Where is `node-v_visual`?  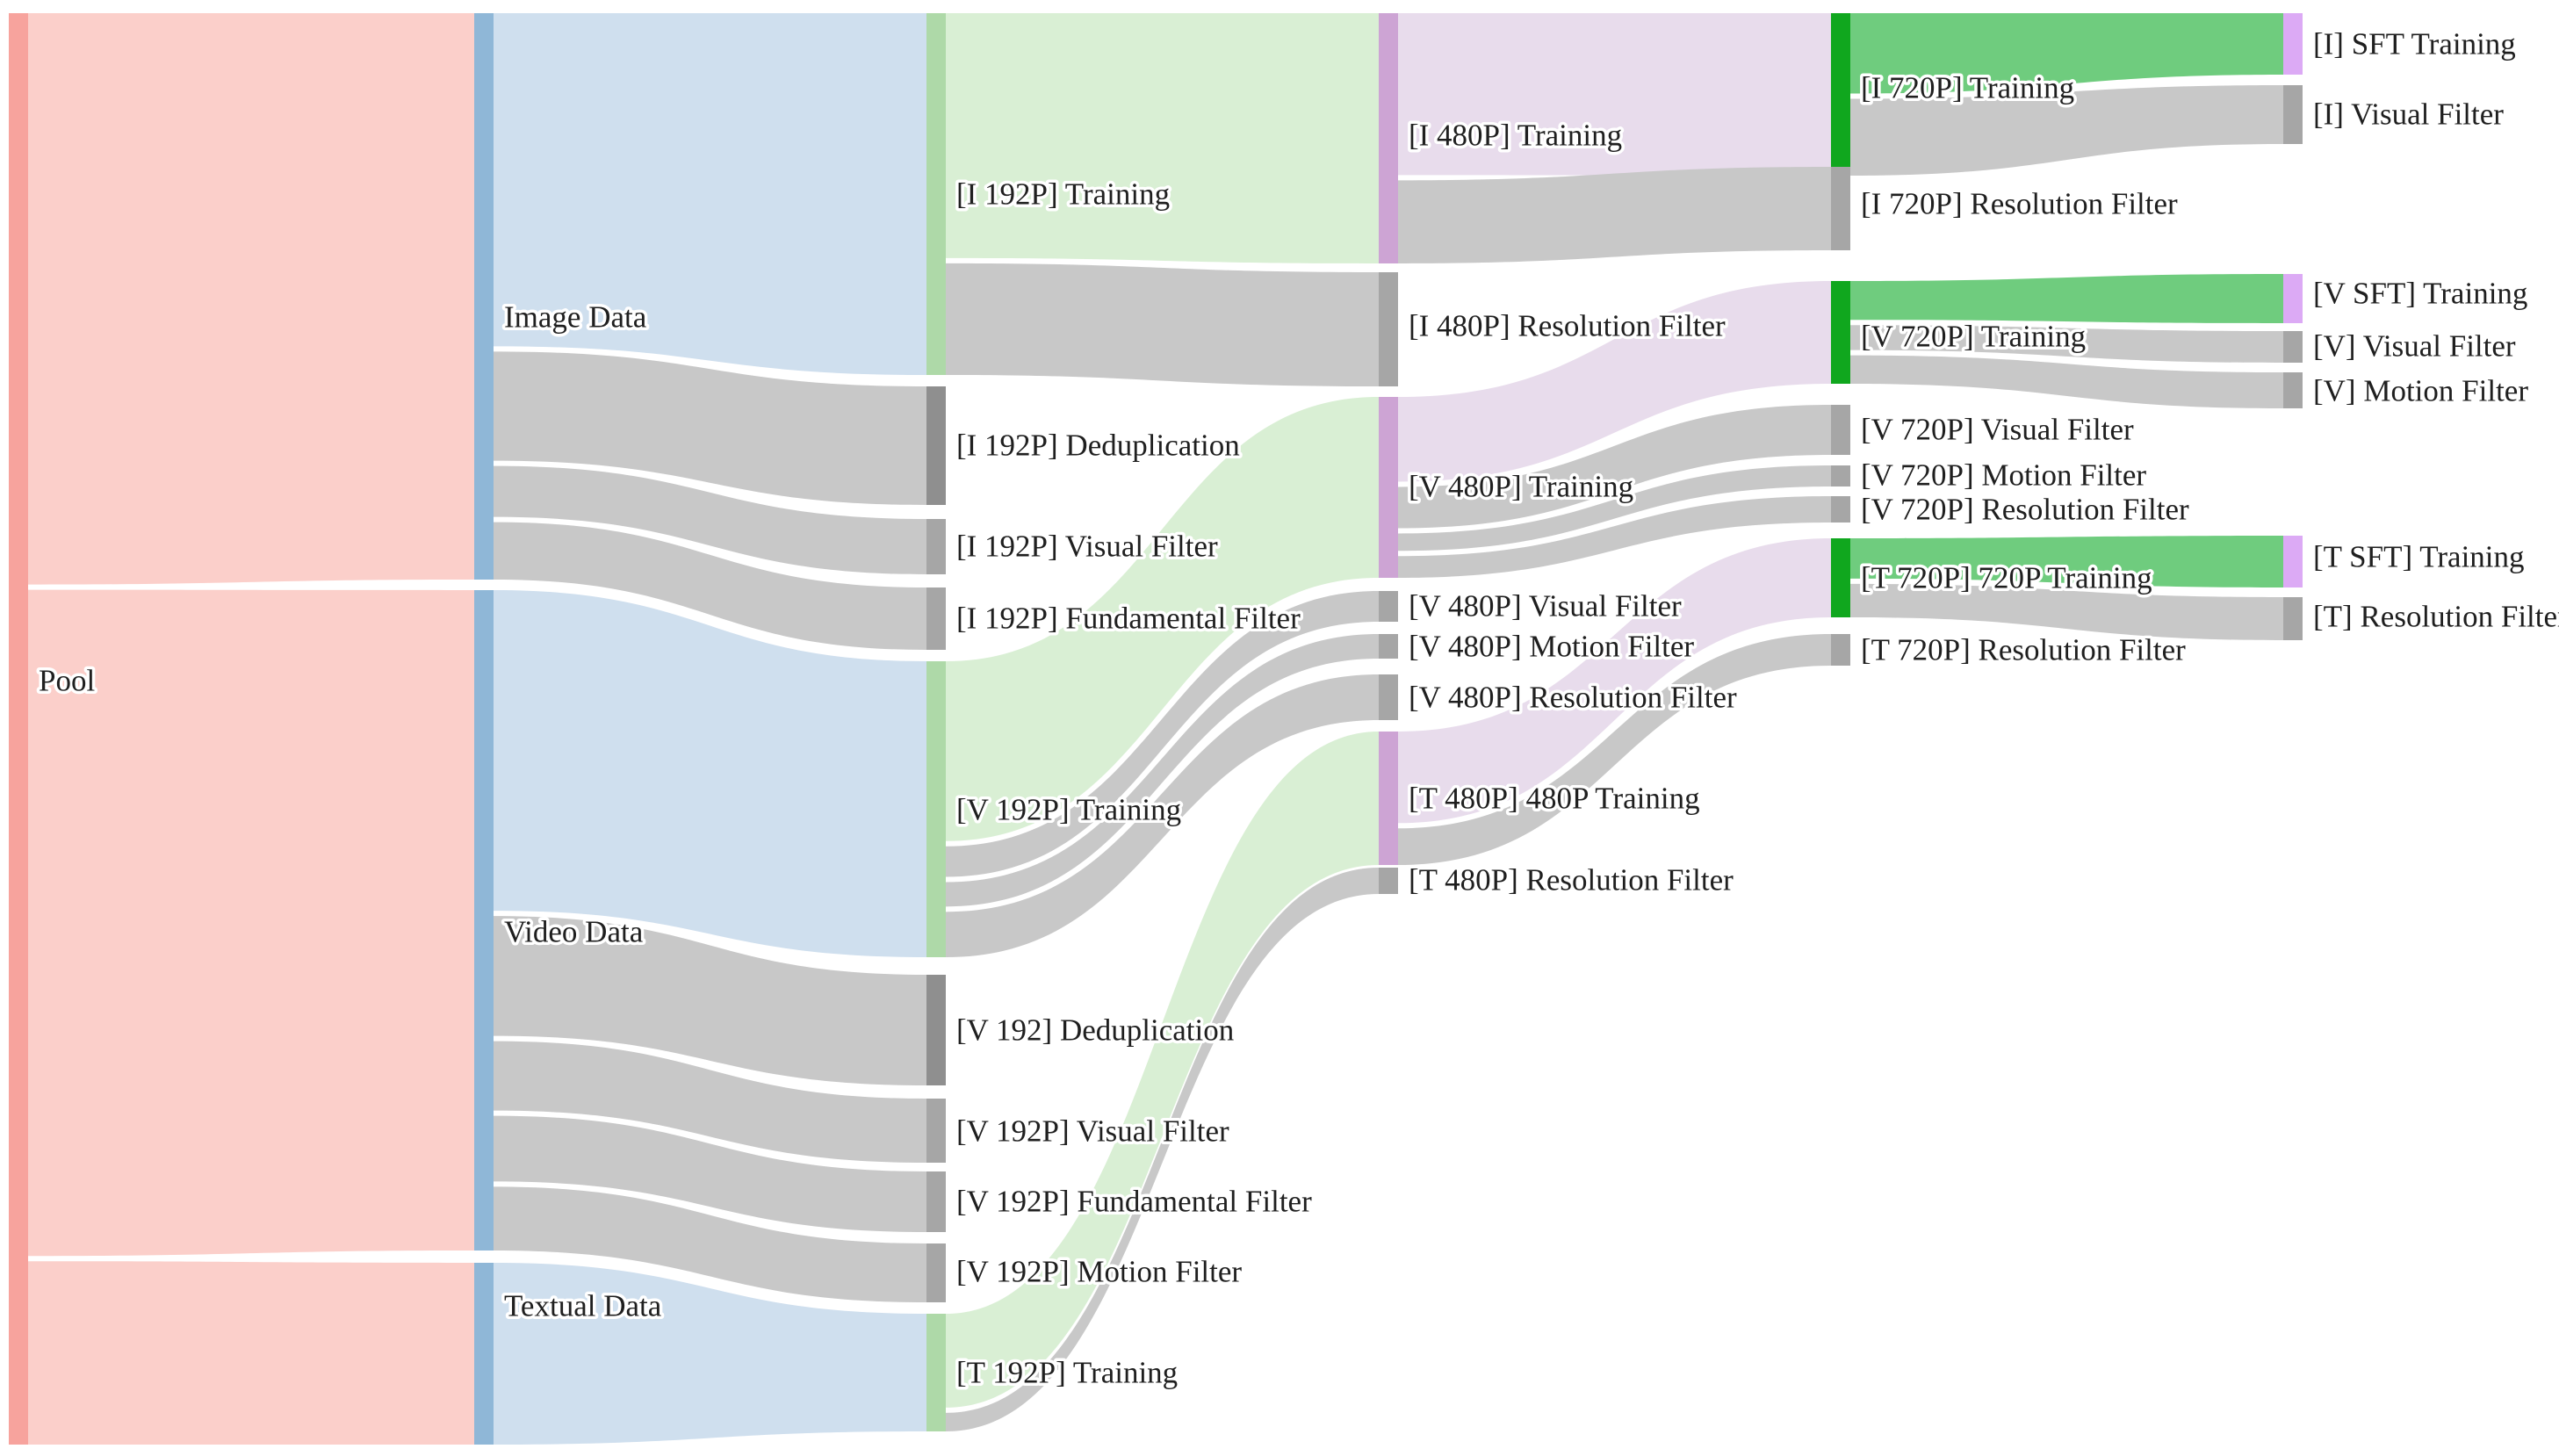 node-v_visual is located at coordinates (2293, 347).